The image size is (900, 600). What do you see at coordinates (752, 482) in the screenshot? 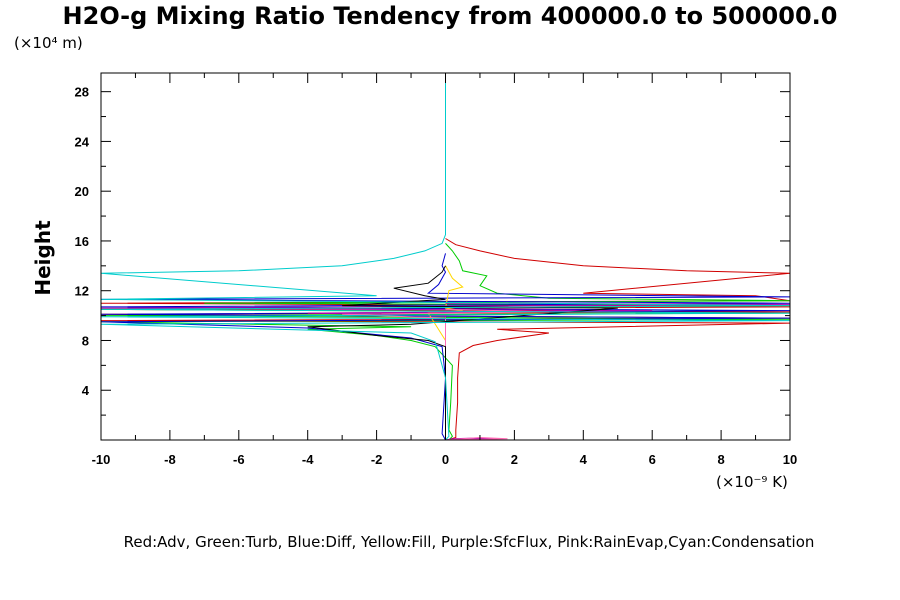
I see `x-axis-unit-label: (×10⁻⁹ K)` at bounding box center [752, 482].